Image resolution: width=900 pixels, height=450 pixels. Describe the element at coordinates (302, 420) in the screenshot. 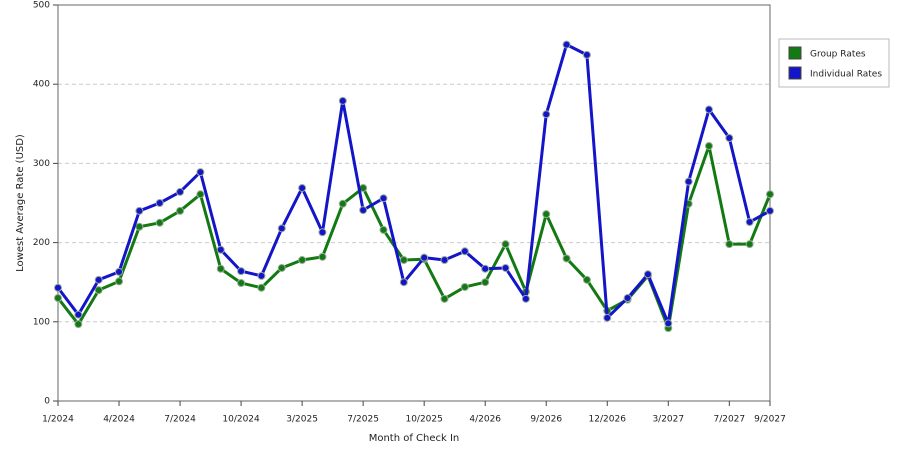

I see `x-tick-label: 3/2025` at that location.